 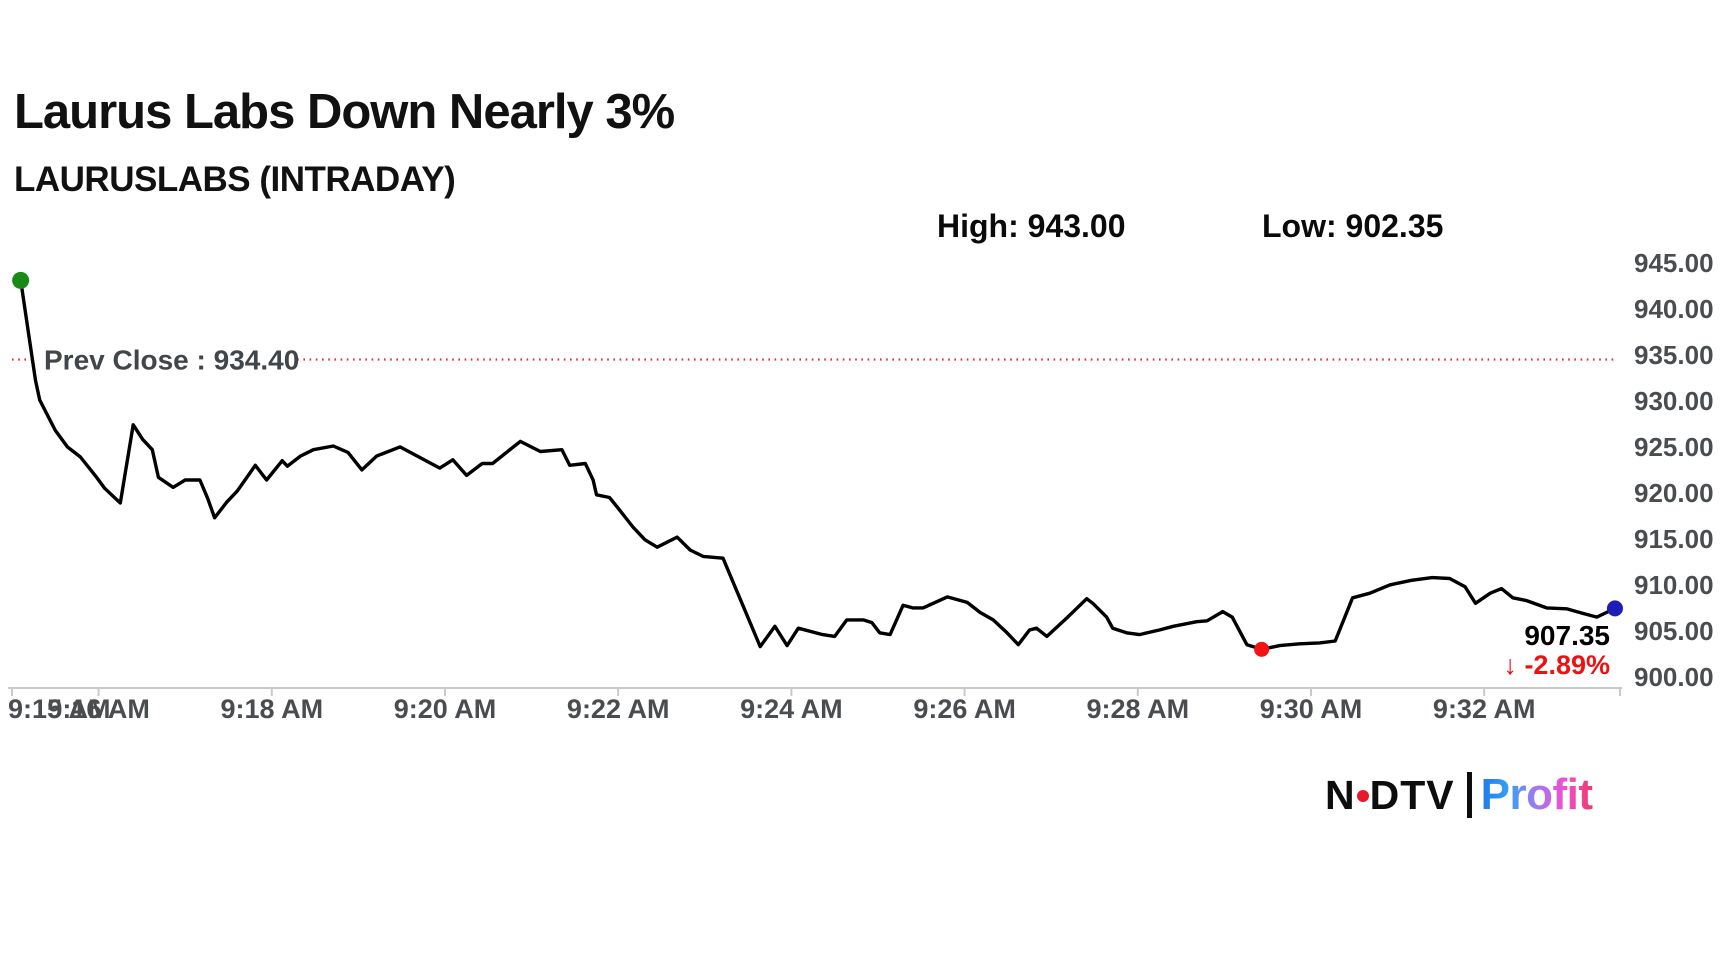 I want to click on prev-close-label: Prev Close : 934.40, so click(x=171, y=360).